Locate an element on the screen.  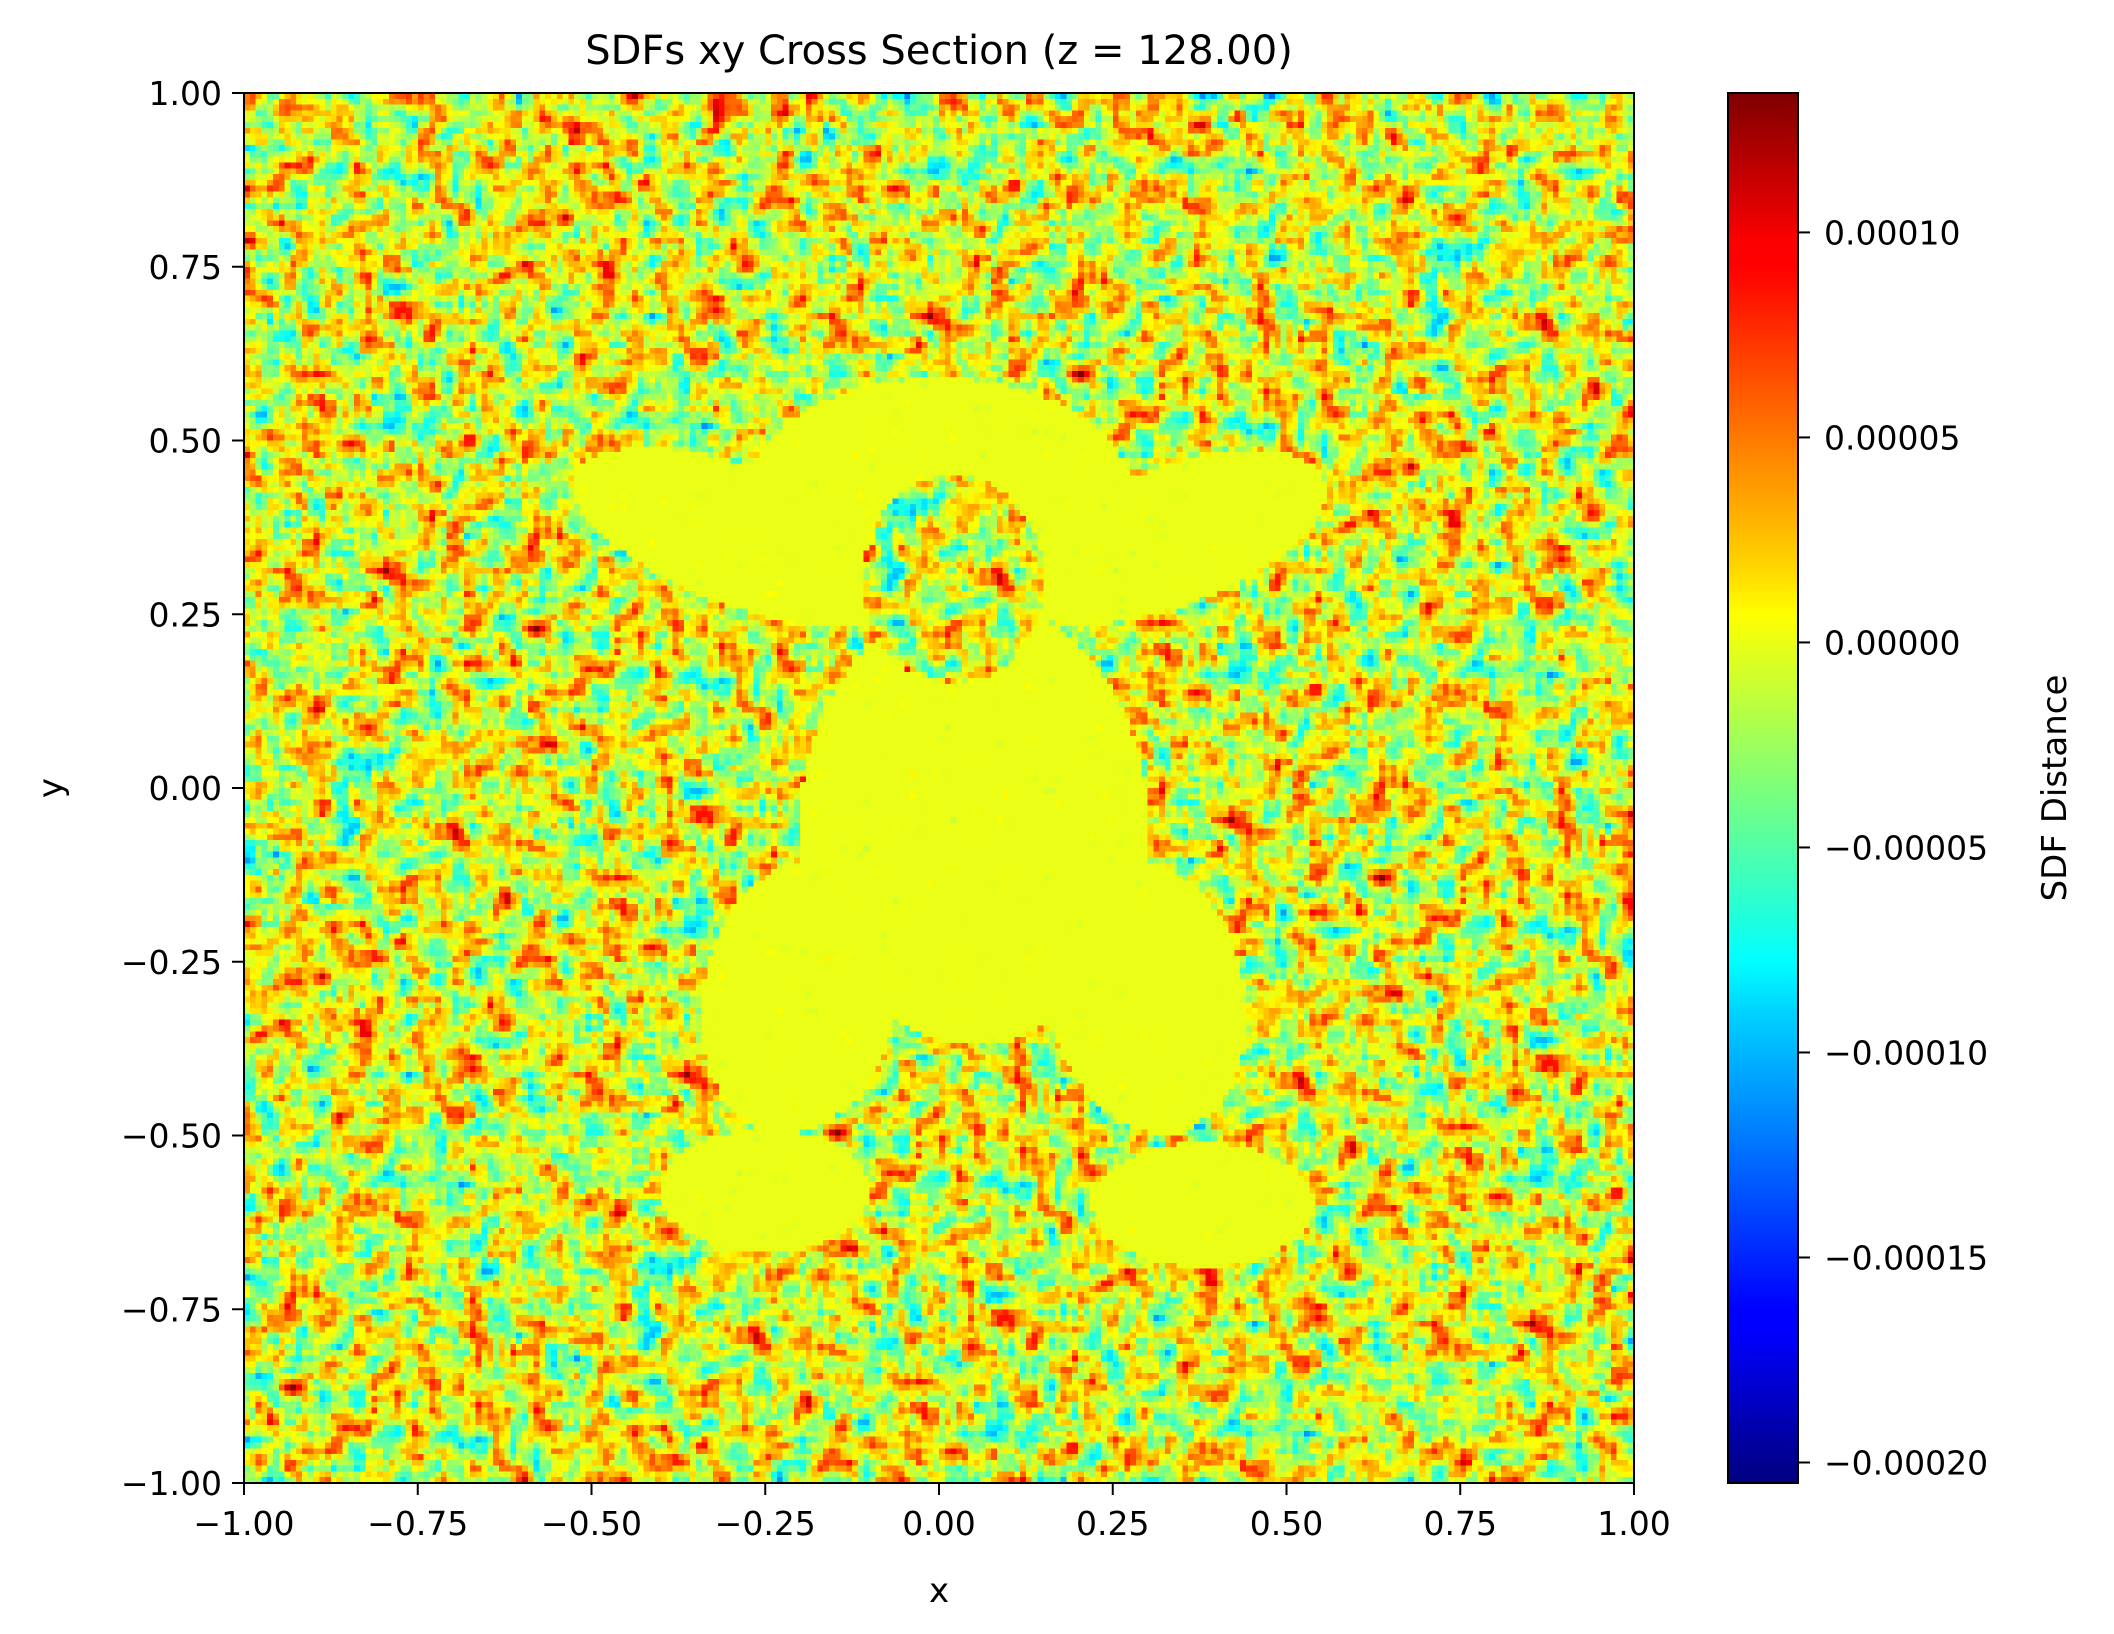
colorbar-tick-label: 0.00000 is located at coordinates (1892, 642).